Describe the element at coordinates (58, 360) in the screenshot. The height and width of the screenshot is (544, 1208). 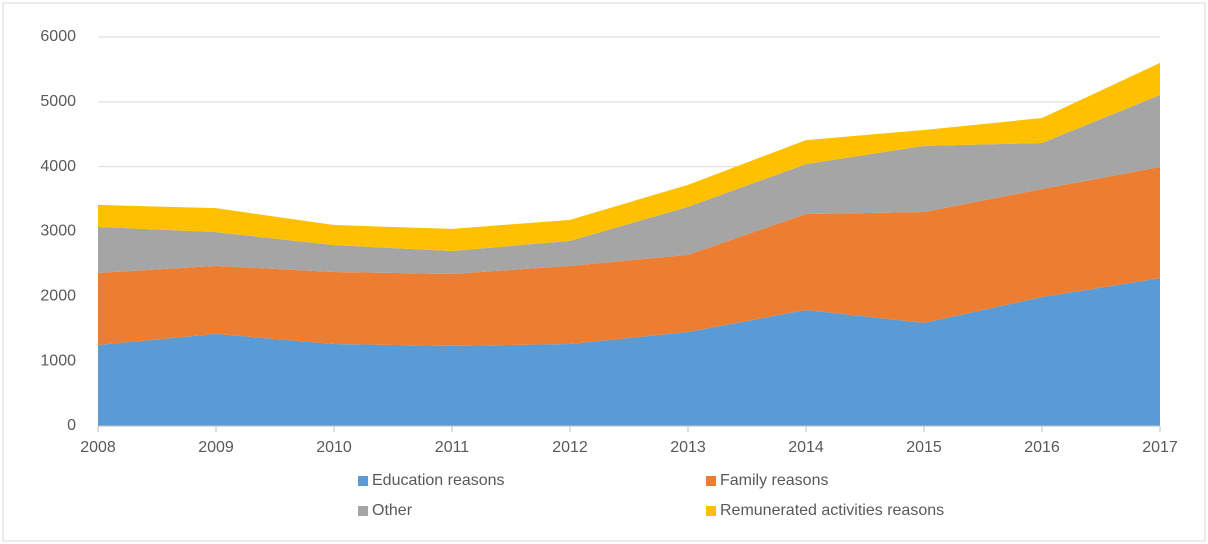
I see `y-tick-label: 1000` at that location.